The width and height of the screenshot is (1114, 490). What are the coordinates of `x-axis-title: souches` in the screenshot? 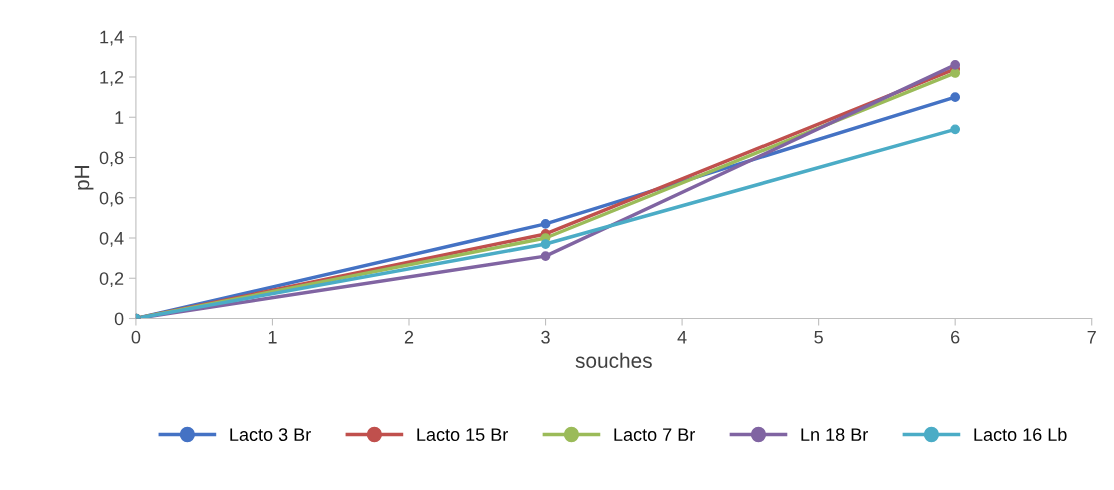 It's located at (613, 360).